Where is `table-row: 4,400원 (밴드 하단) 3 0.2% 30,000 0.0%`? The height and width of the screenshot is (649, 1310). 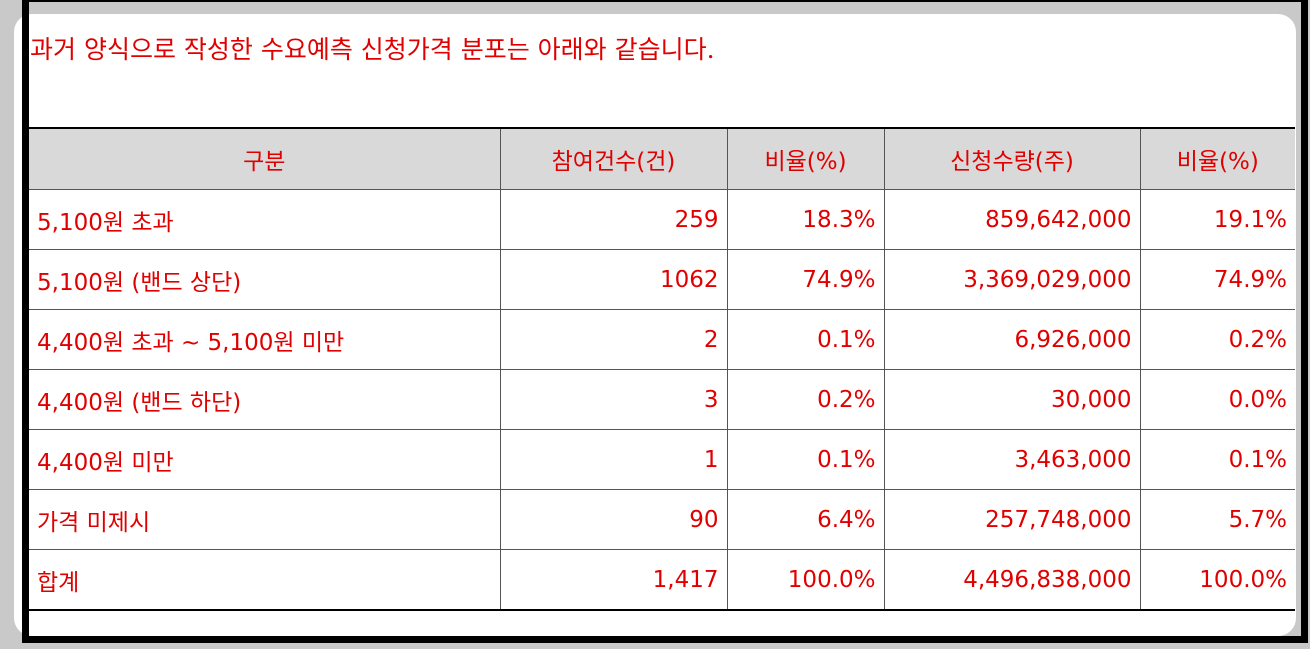 table-row: 4,400원 (밴드 하단) 3 0.2% 30,000 0.0% is located at coordinates (662, 399).